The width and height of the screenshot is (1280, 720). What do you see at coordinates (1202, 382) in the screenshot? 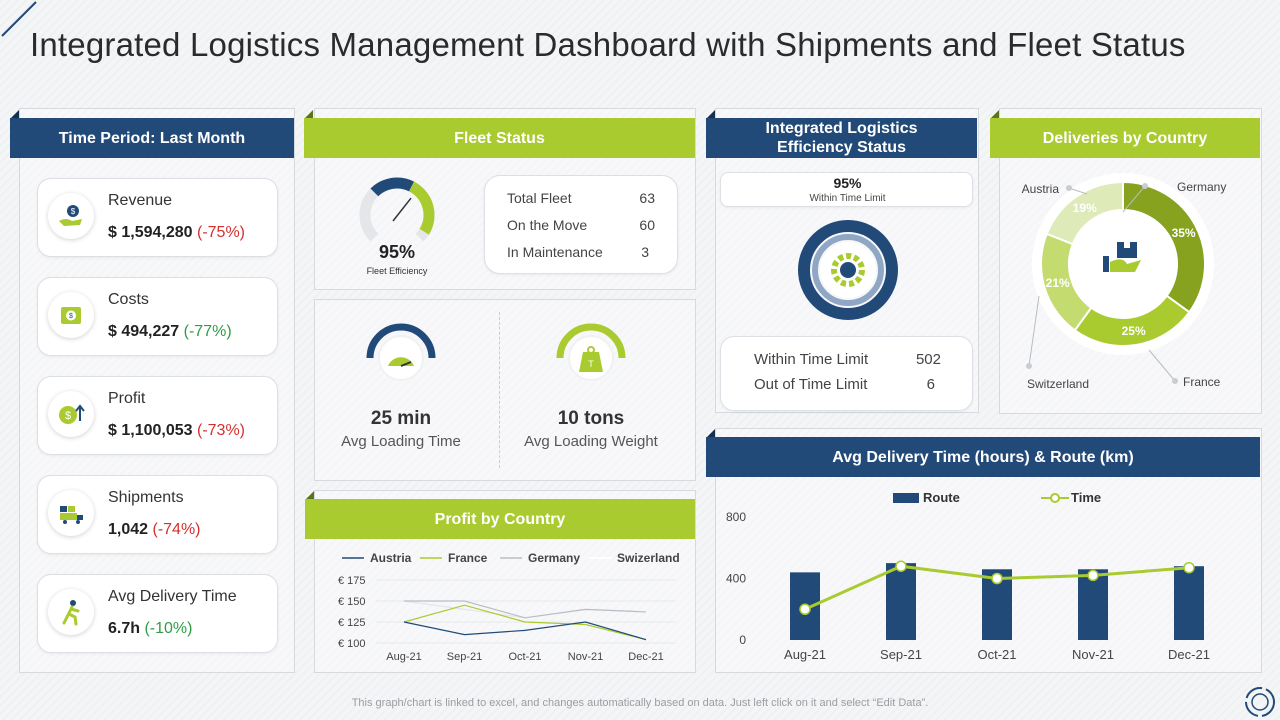
I see `slice-label: France` at bounding box center [1202, 382].